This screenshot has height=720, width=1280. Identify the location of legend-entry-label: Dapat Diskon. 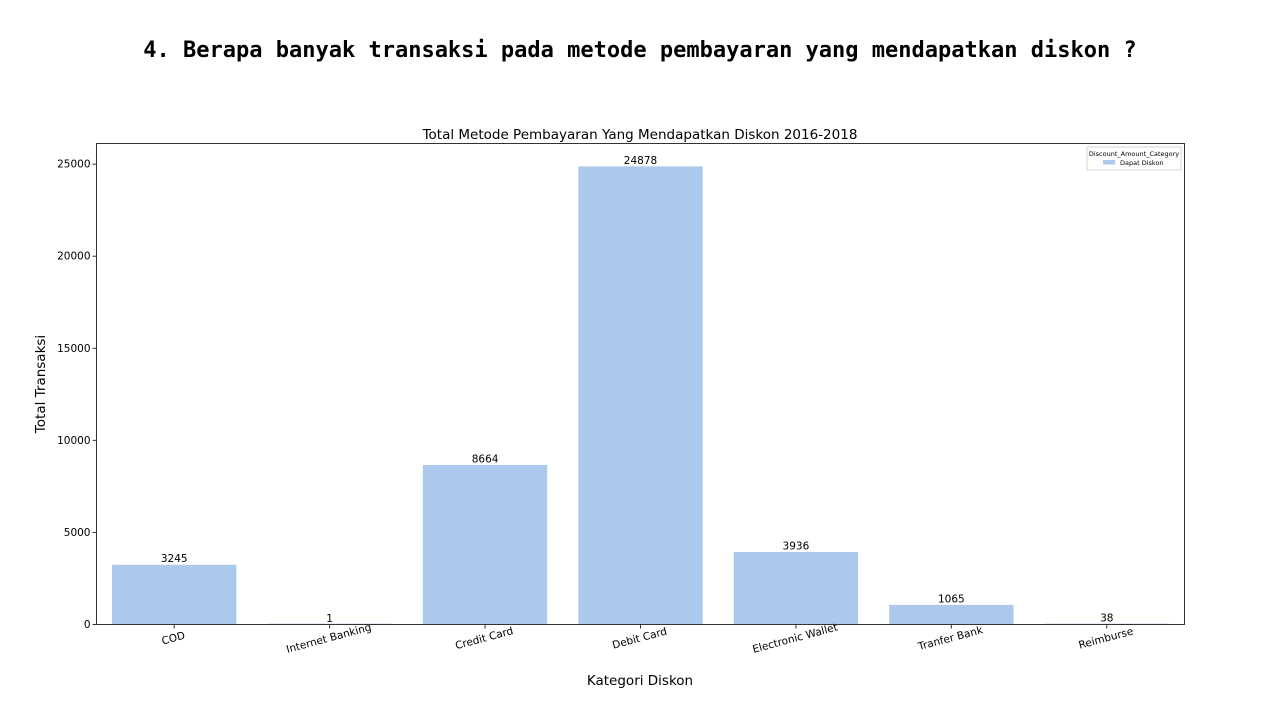
(1142, 163).